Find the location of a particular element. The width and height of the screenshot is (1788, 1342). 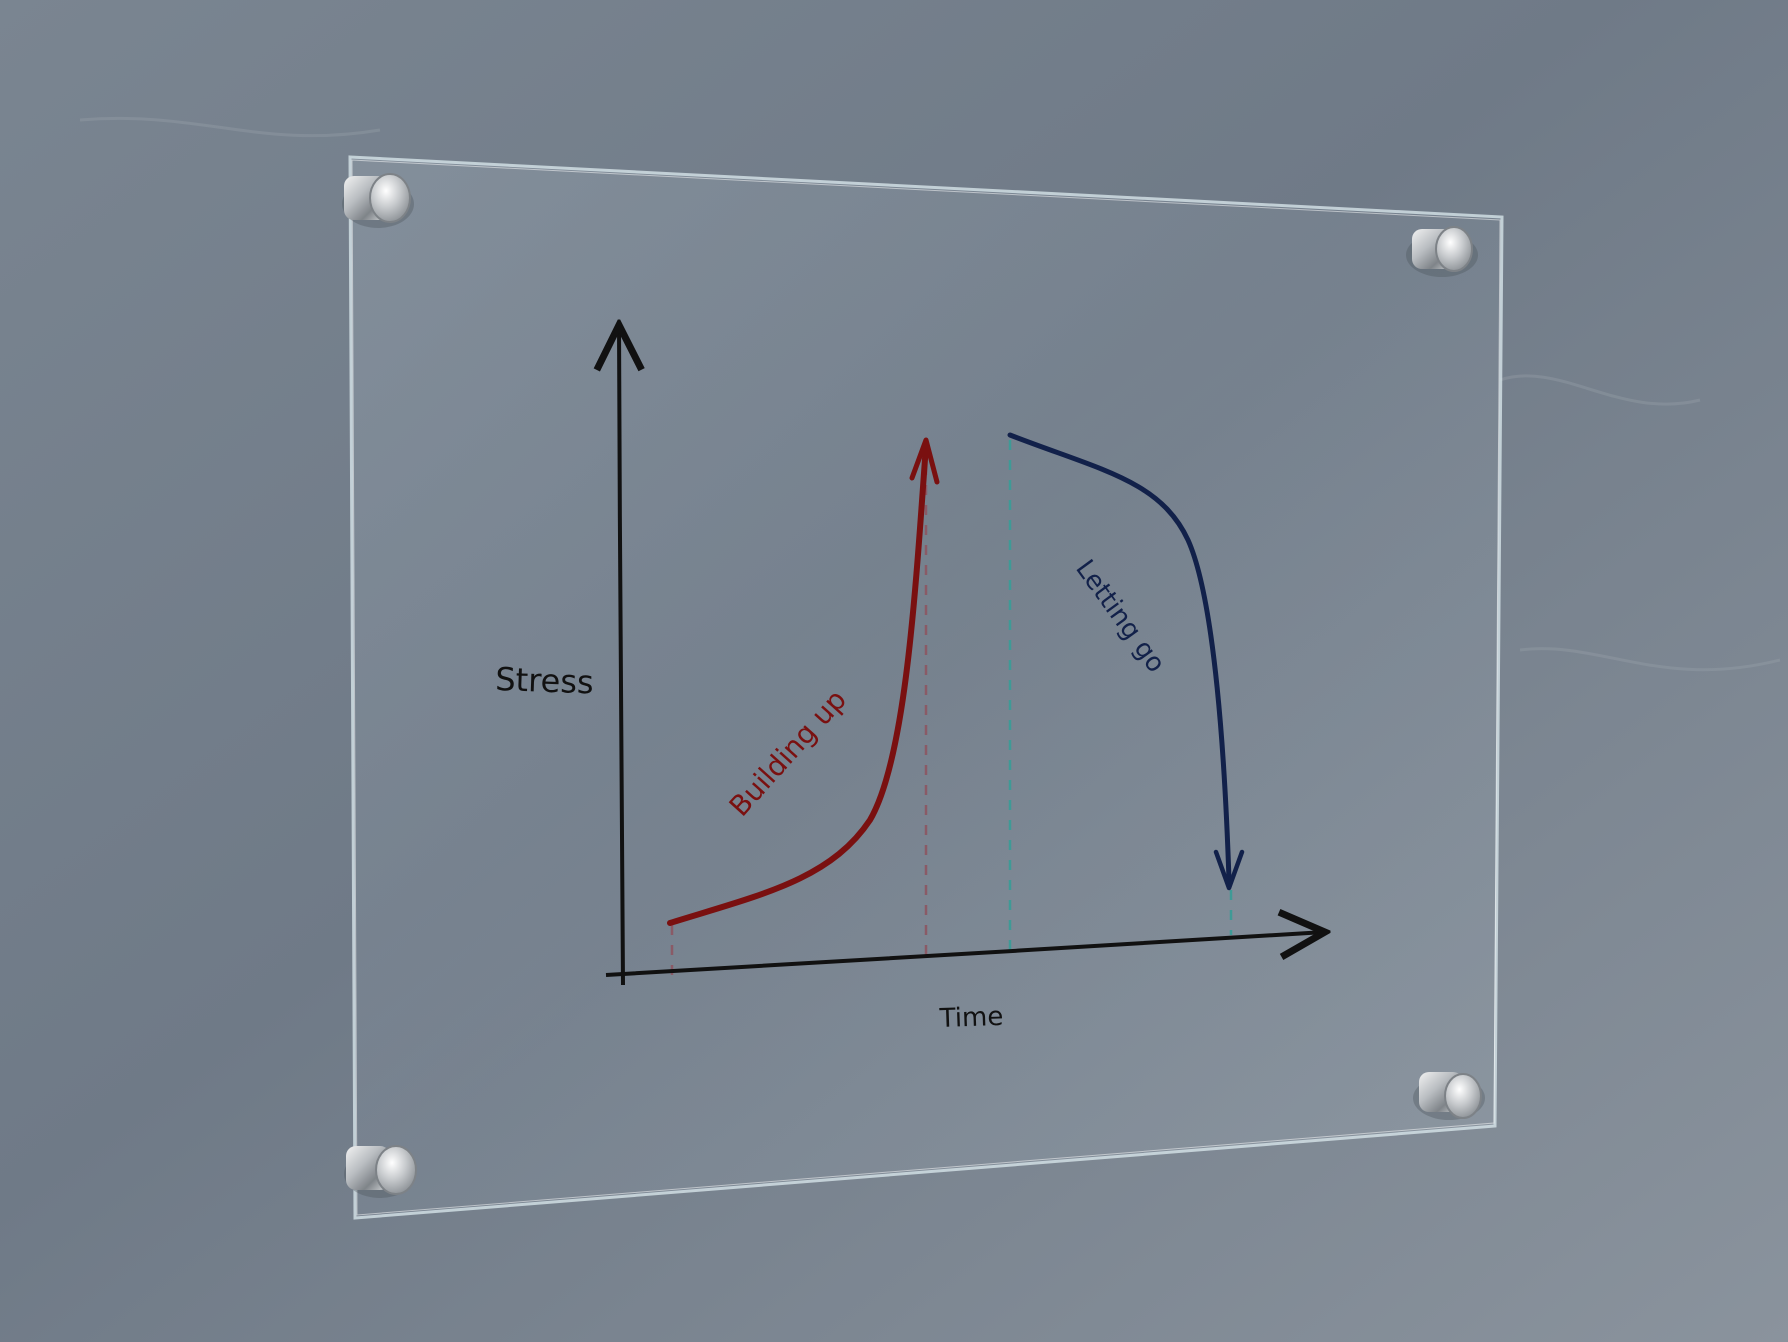

guide-lines is located at coordinates (951, 707).